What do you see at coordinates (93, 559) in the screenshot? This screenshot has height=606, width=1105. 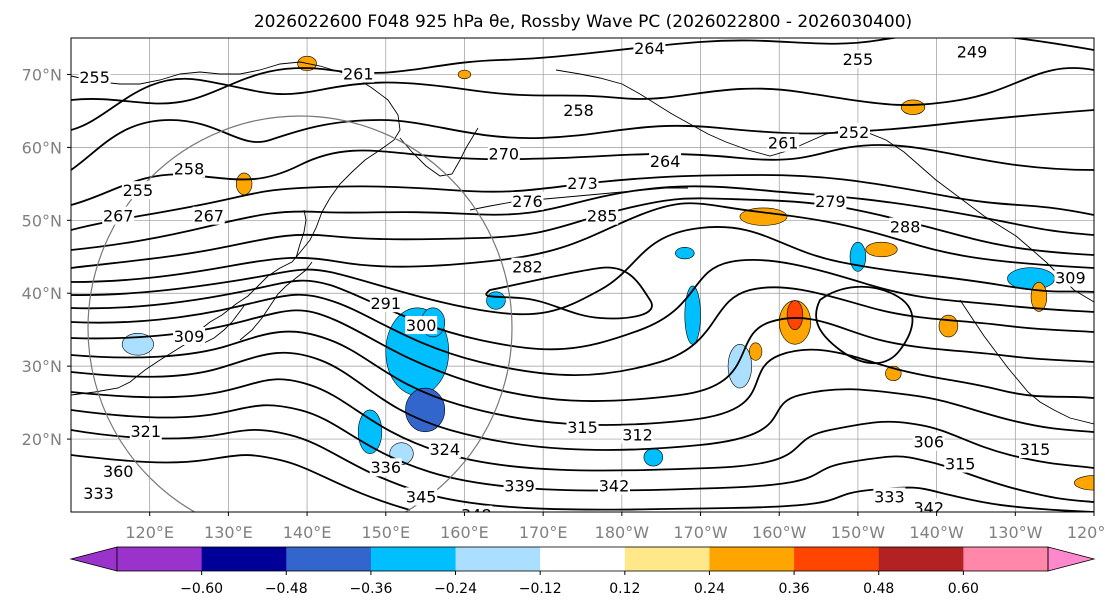 I see `colorbar-extend-min` at bounding box center [93, 559].